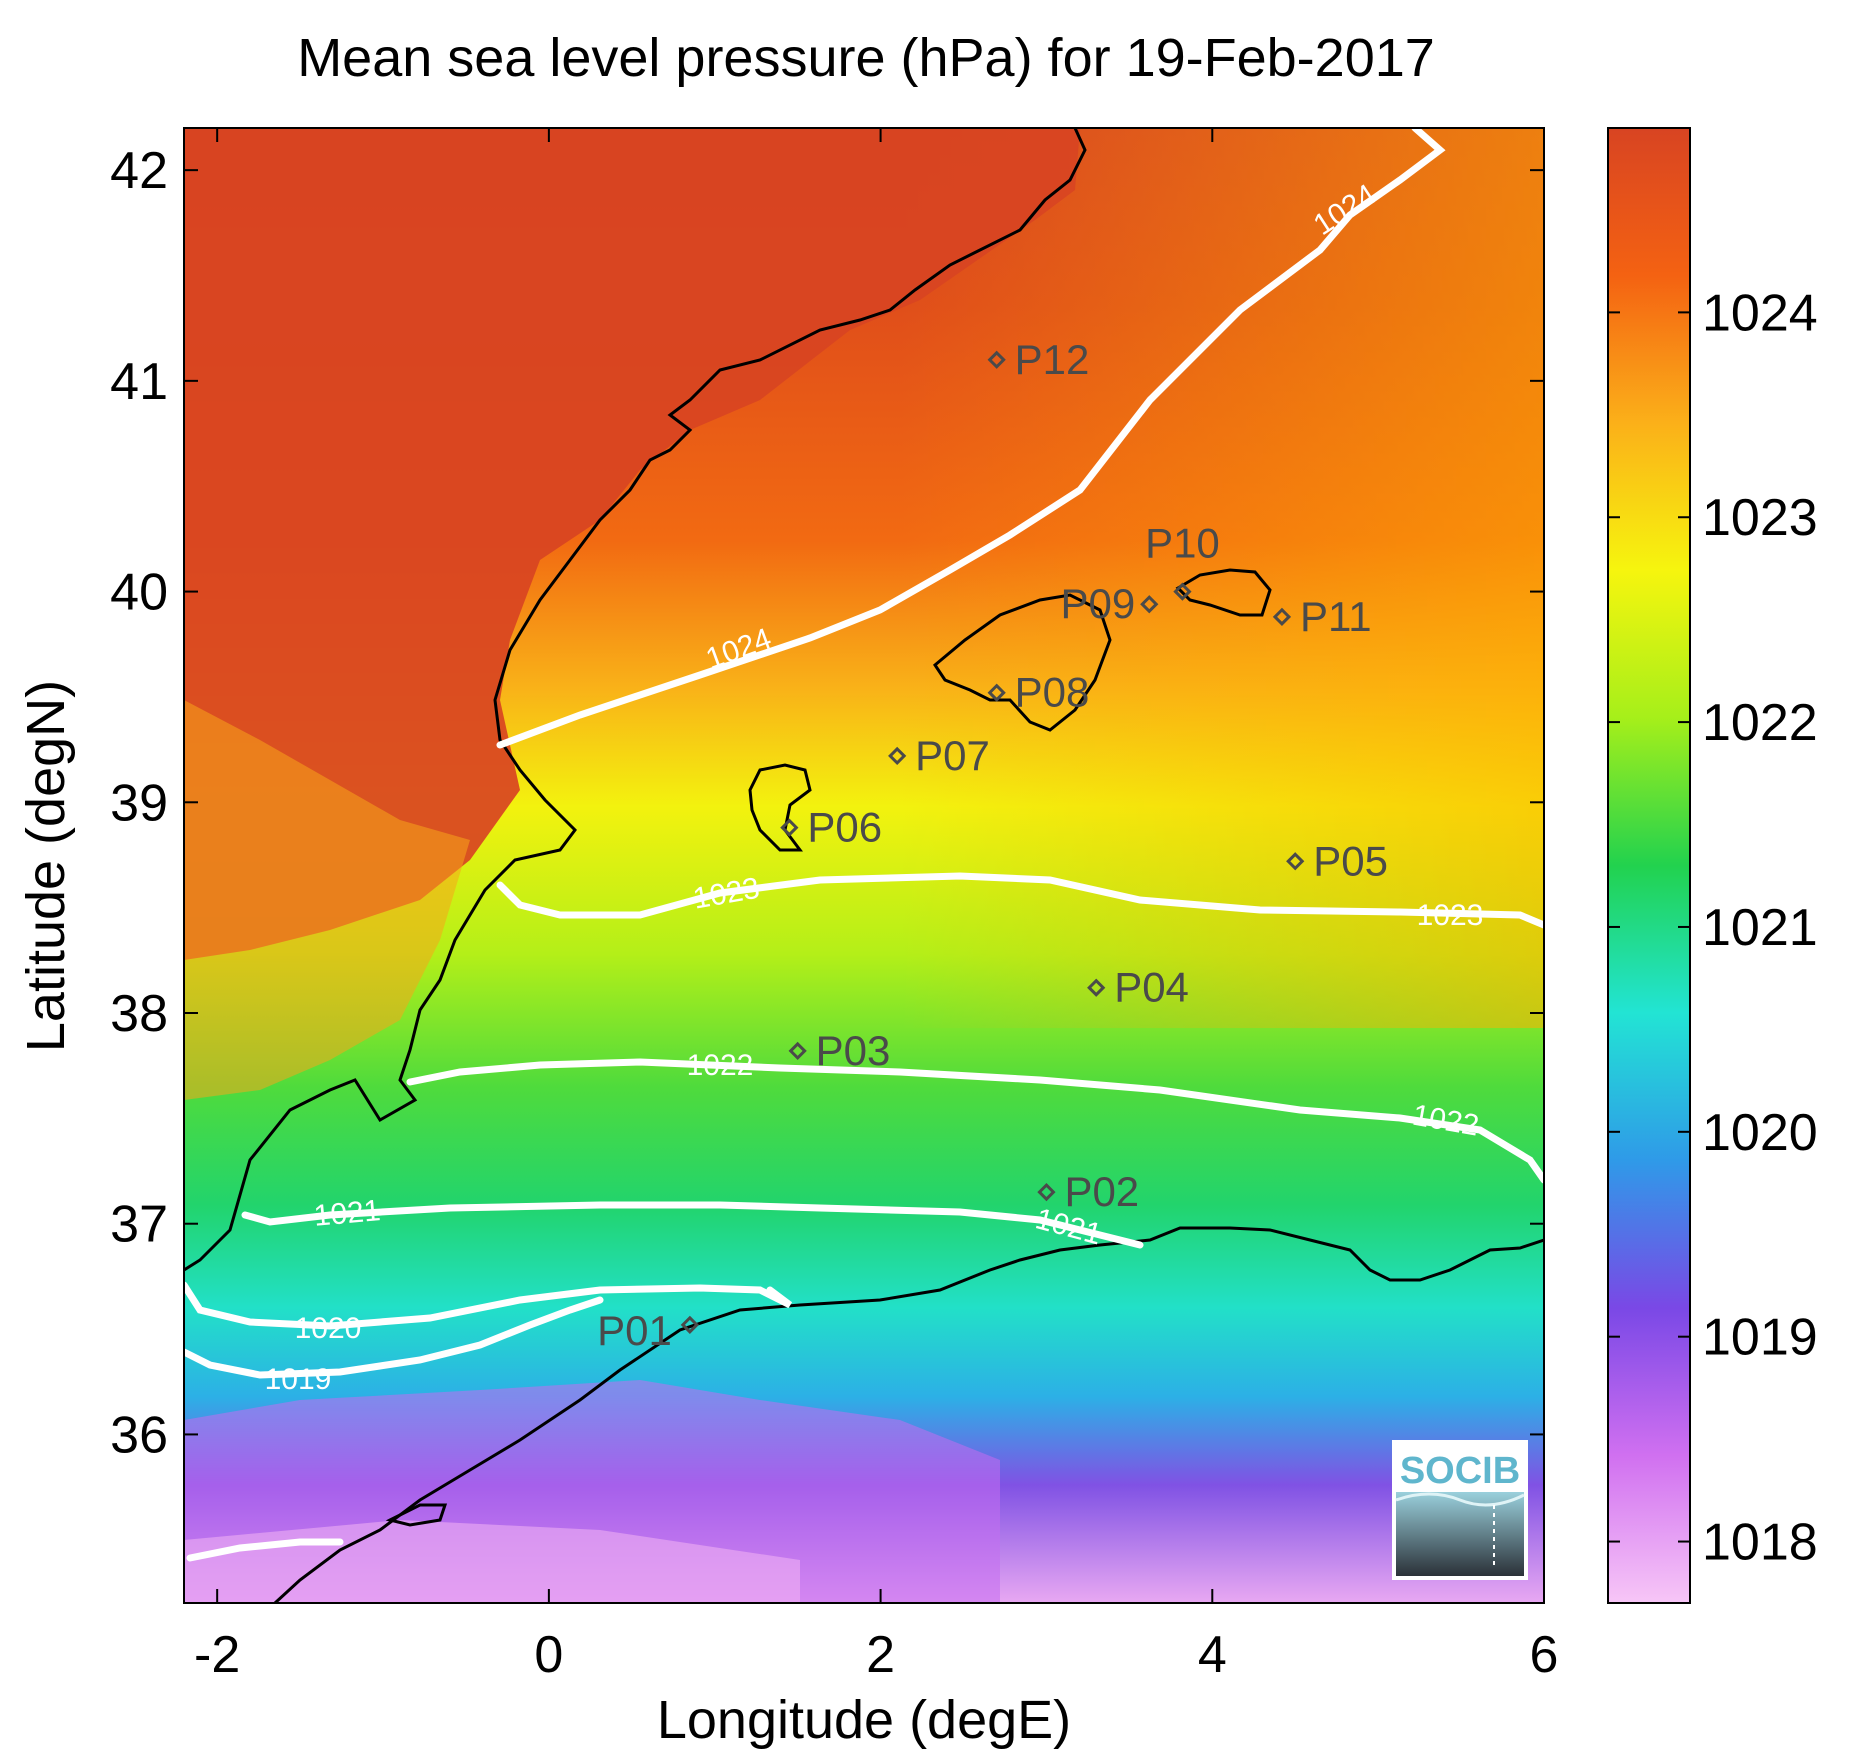  What do you see at coordinates (548, 1655) in the screenshot?
I see `x-tick-label: 0` at bounding box center [548, 1655].